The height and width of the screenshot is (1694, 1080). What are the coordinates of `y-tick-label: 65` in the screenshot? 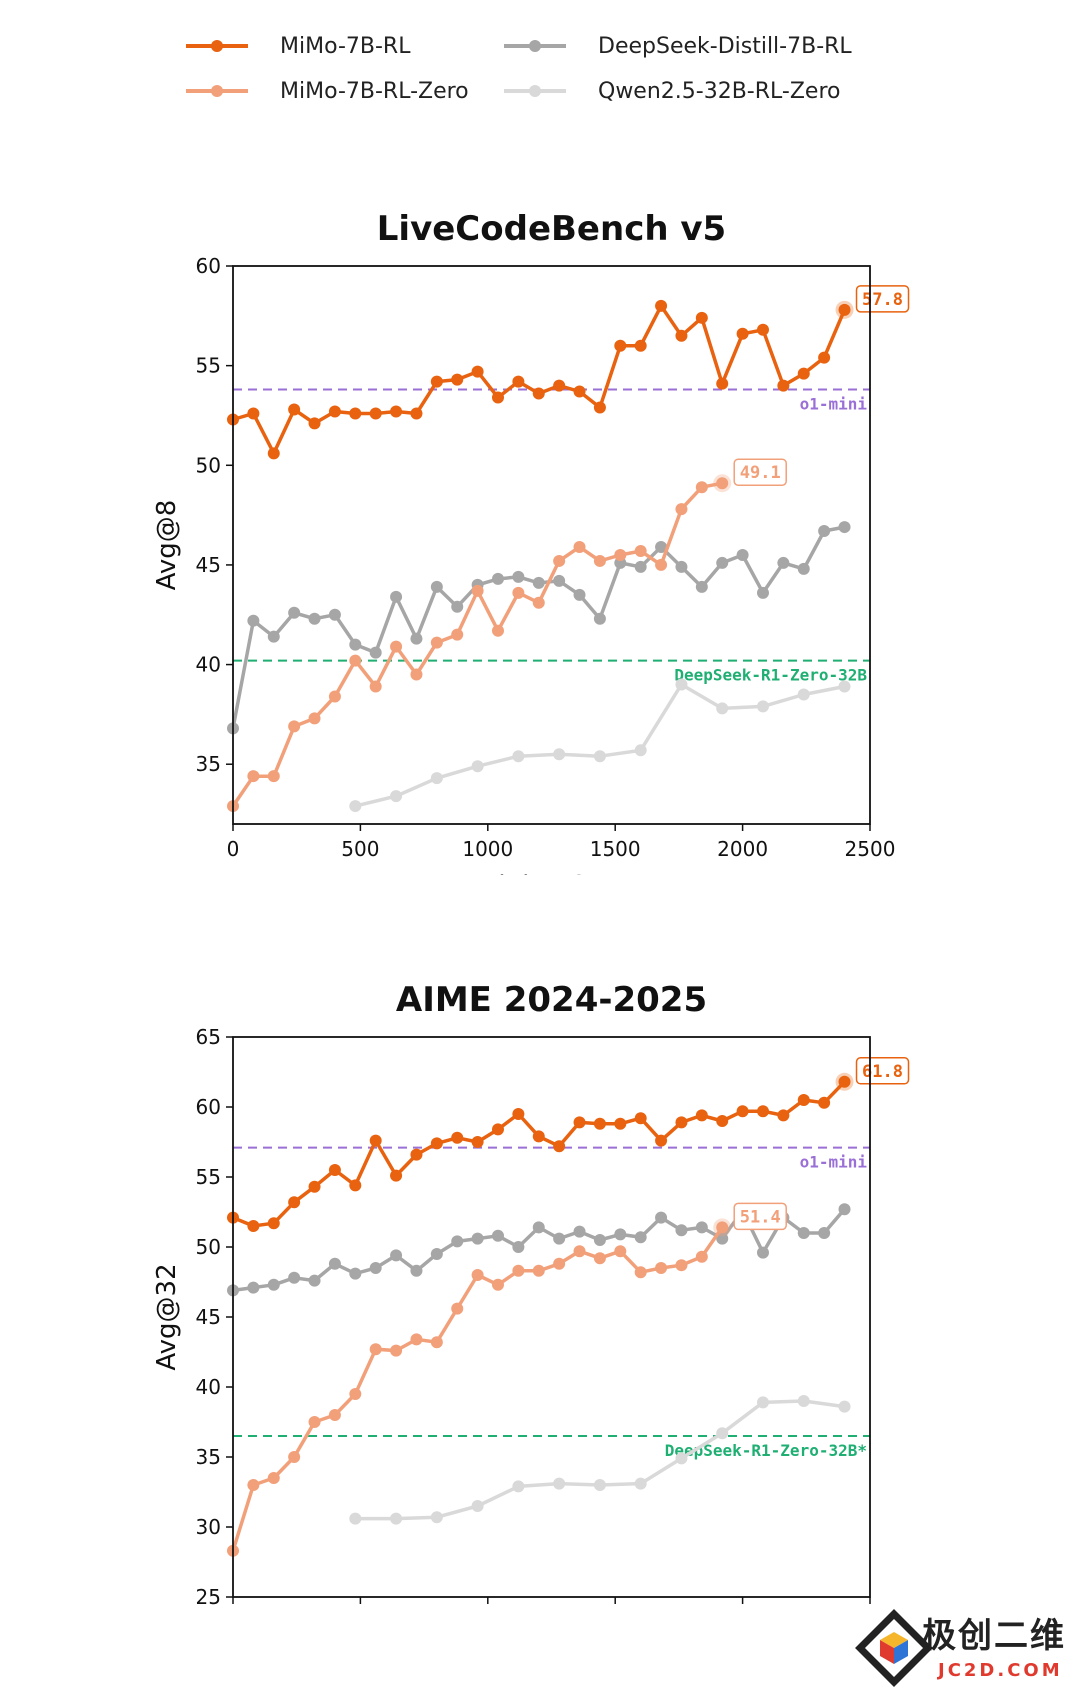 It's located at (208, 1037).